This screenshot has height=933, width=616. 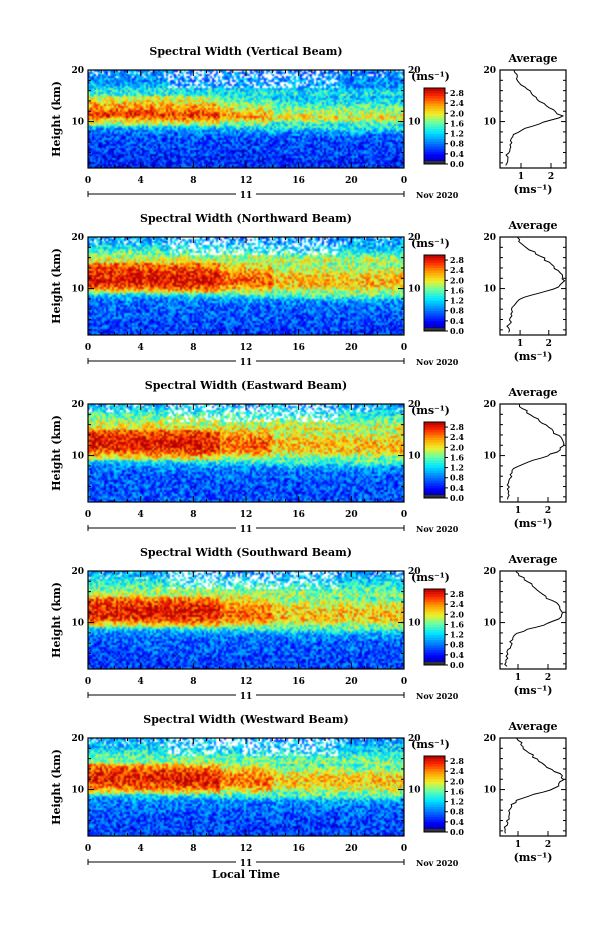 I want to click on day-label-bg, so click(x=246, y=861).